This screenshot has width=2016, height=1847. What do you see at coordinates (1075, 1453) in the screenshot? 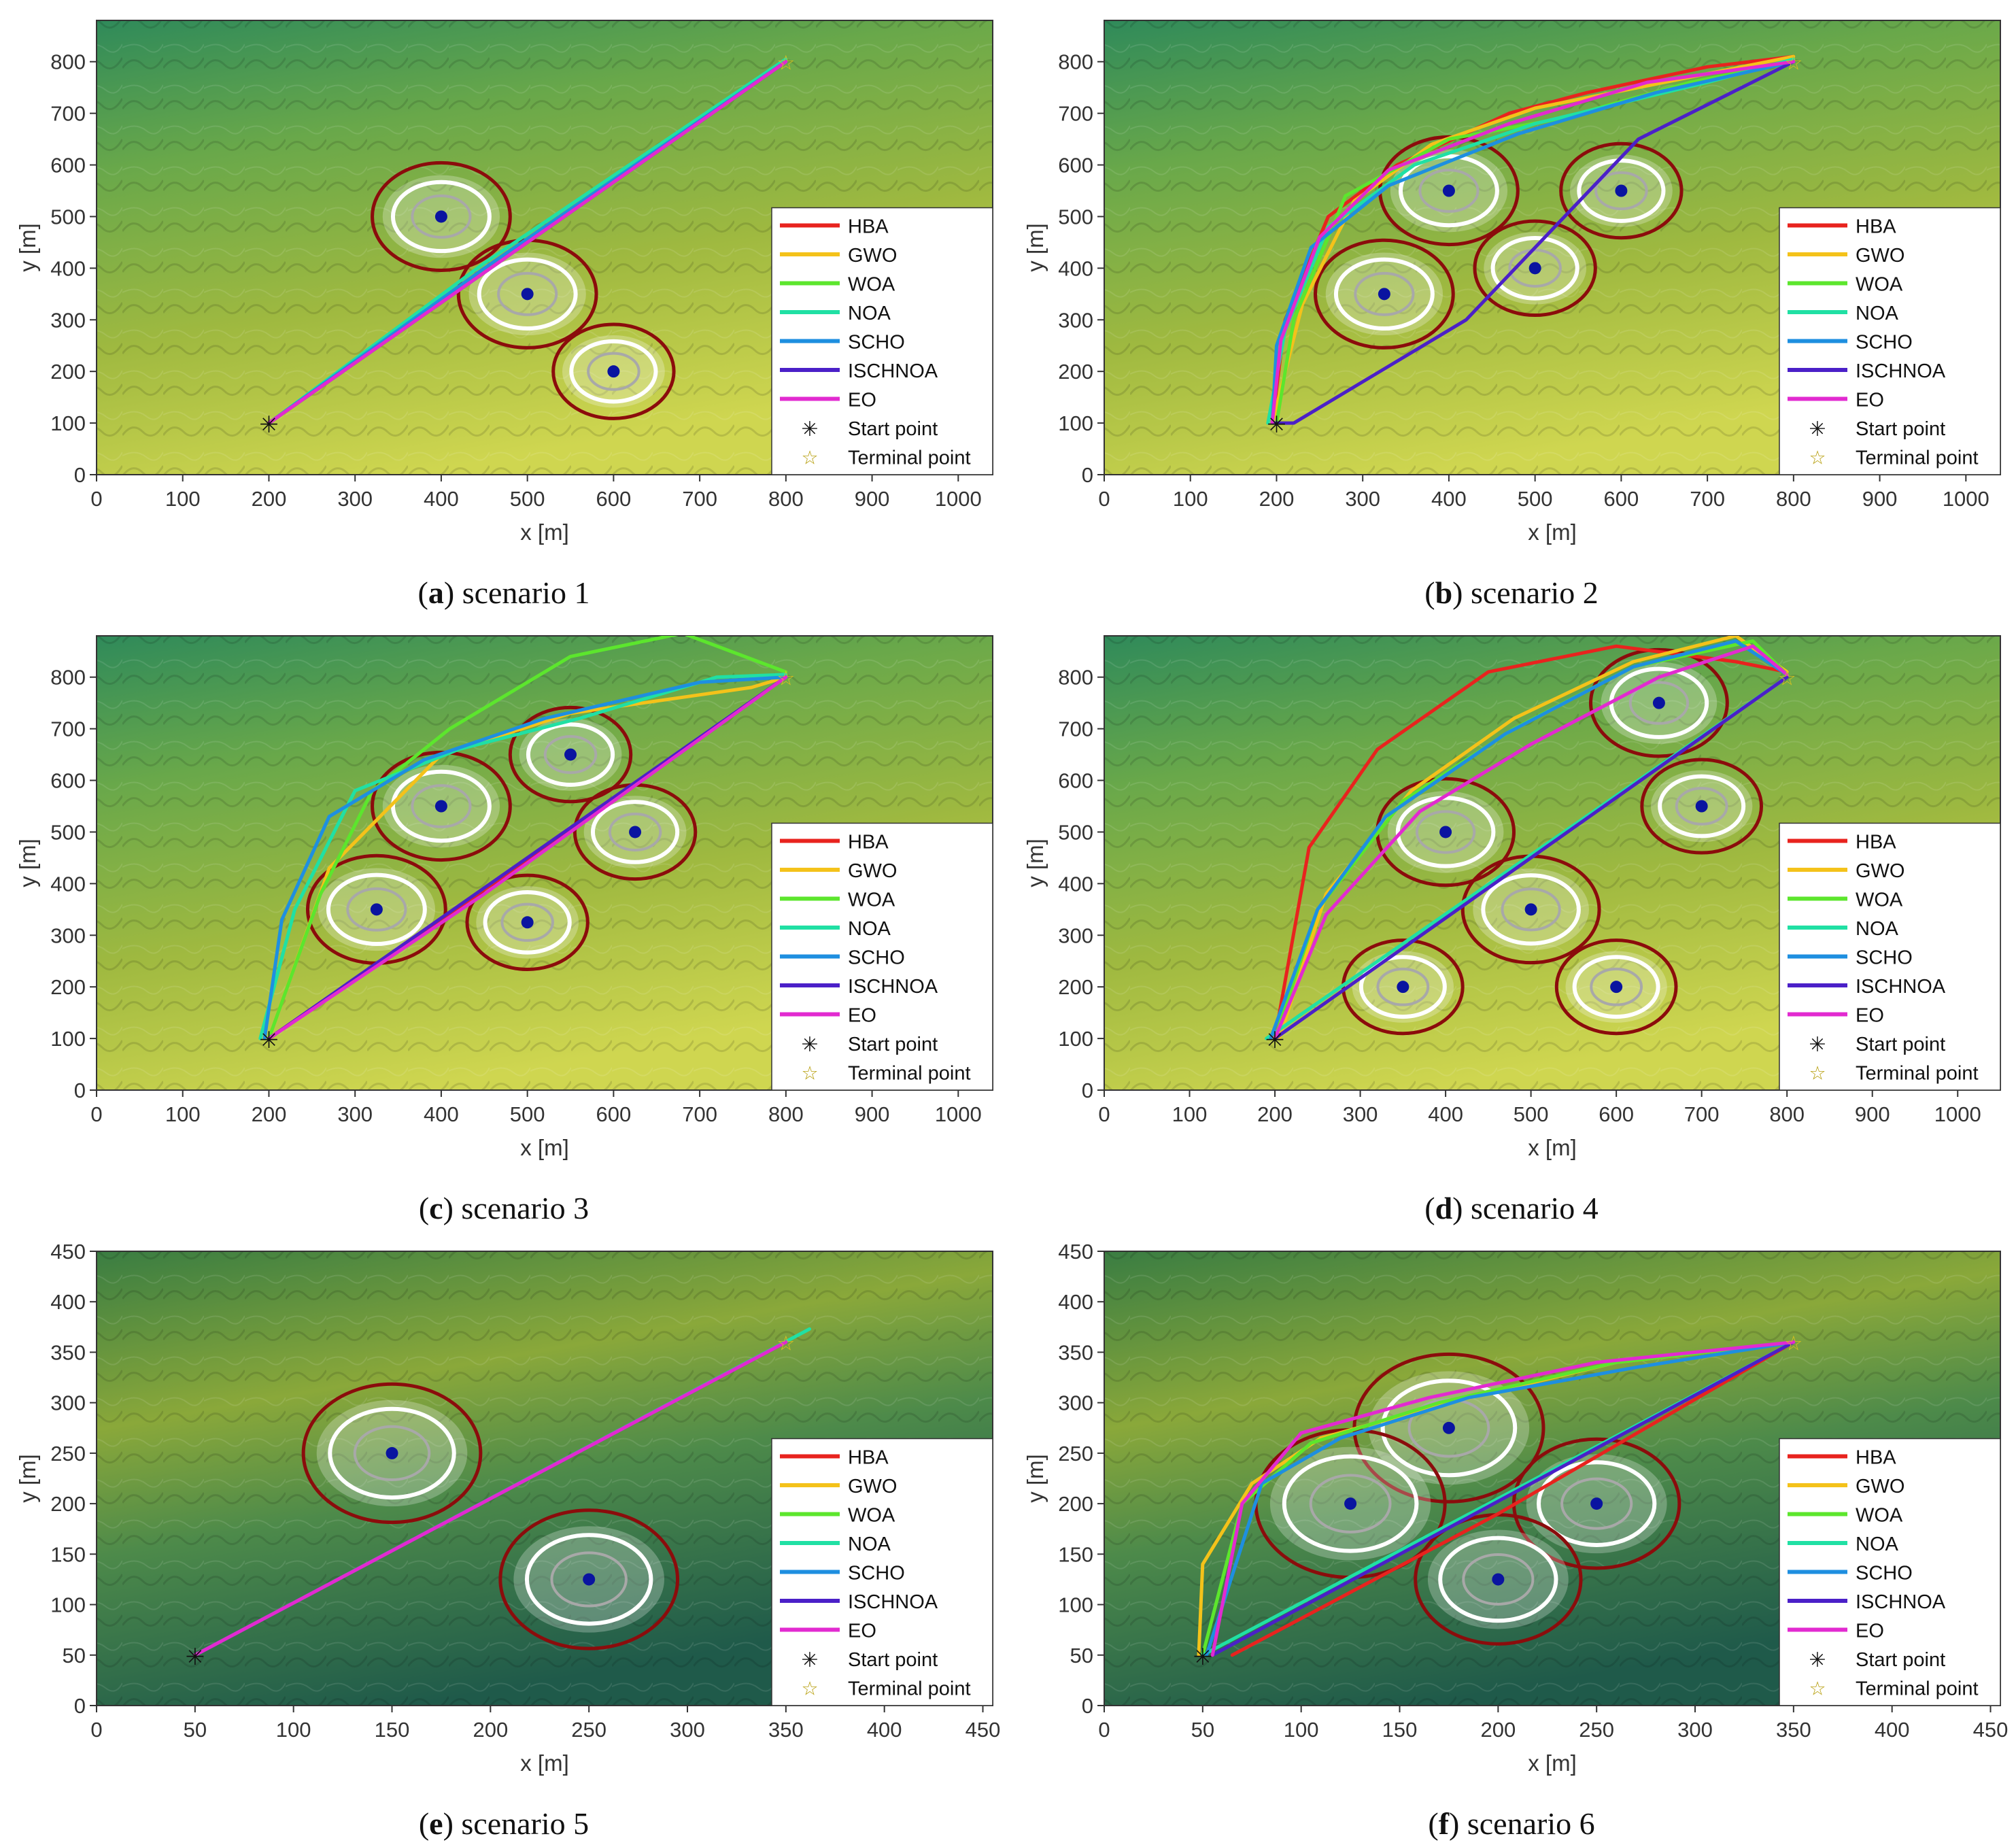
I see `y-tick-label: 250` at bounding box center [1075, 1453].